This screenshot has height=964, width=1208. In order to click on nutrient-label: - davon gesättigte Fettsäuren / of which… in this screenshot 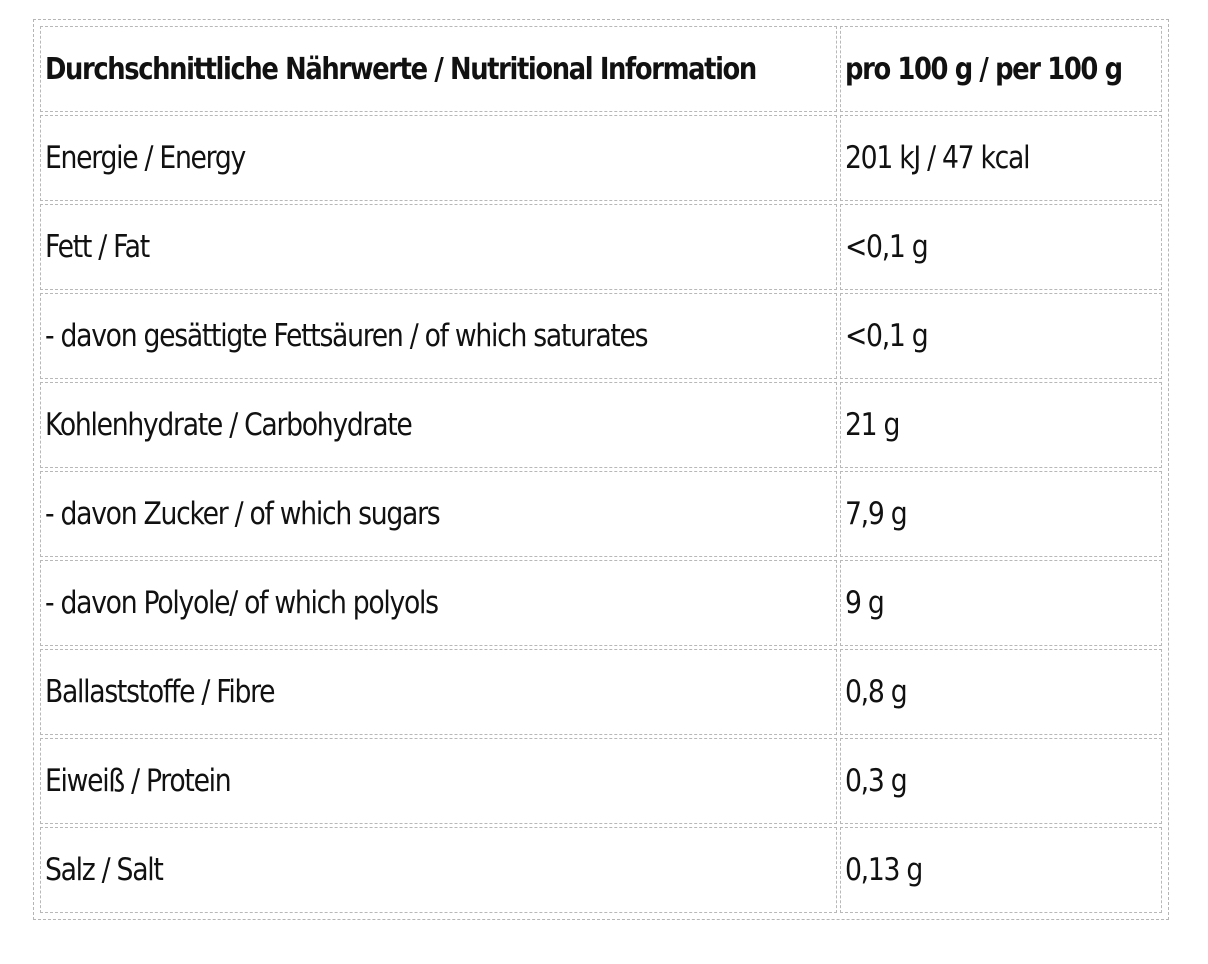, I will do `click(347, 336)`.